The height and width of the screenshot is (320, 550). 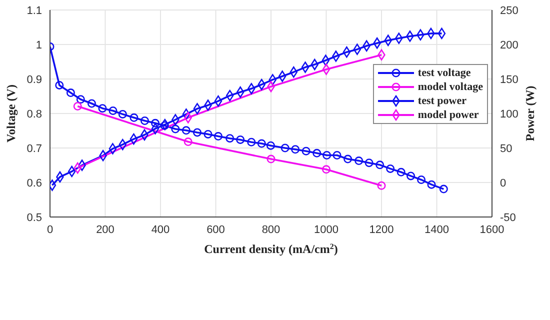 What do you see at coordinates (506, 148) in the screenshot?
I see `y2-tick-label: 50` at bounding box center [506, 148].